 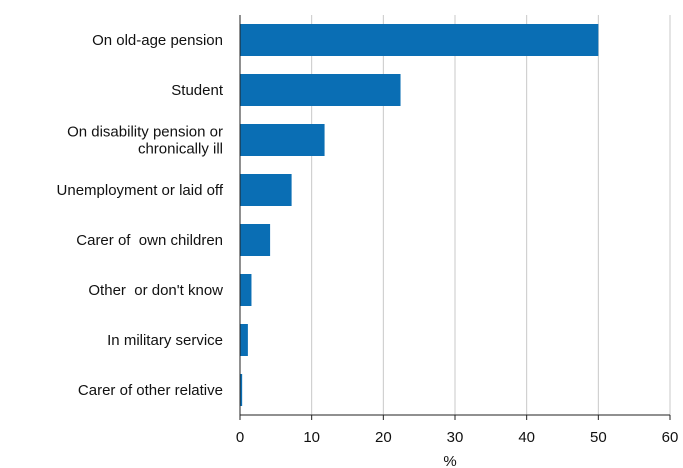 I want to click on x-tick-label: 40, so click(x=526, y=437).